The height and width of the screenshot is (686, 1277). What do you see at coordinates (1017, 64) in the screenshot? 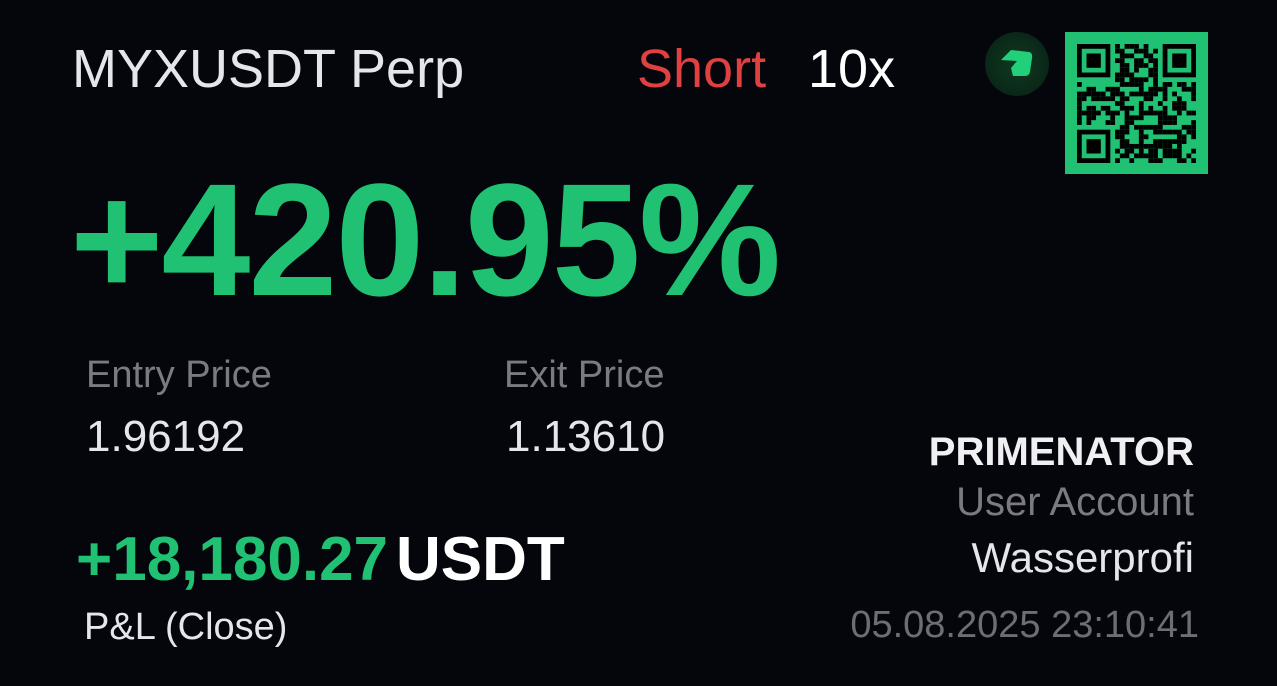
I see `exchange-logo-icon` at bounding box center [1017, 64].